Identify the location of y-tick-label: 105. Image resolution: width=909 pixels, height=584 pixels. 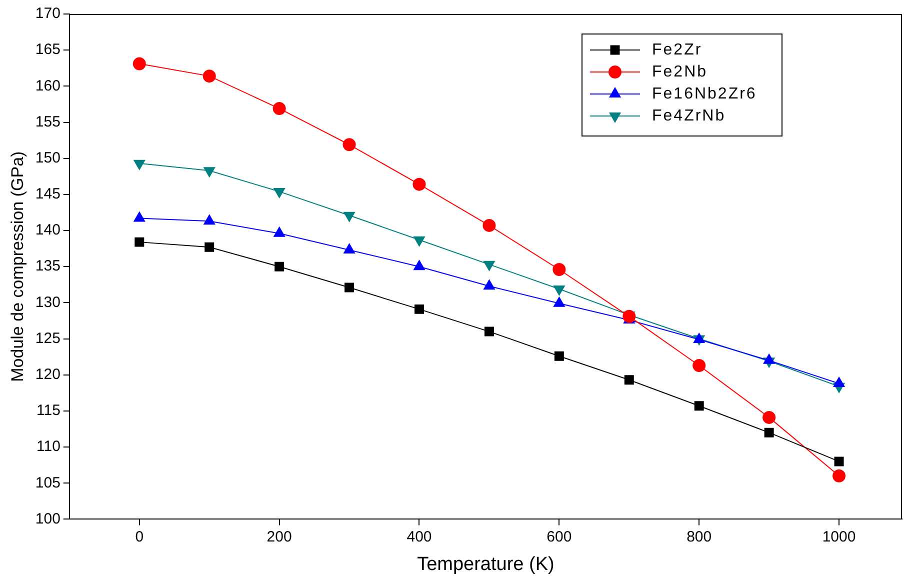
(47, 483).